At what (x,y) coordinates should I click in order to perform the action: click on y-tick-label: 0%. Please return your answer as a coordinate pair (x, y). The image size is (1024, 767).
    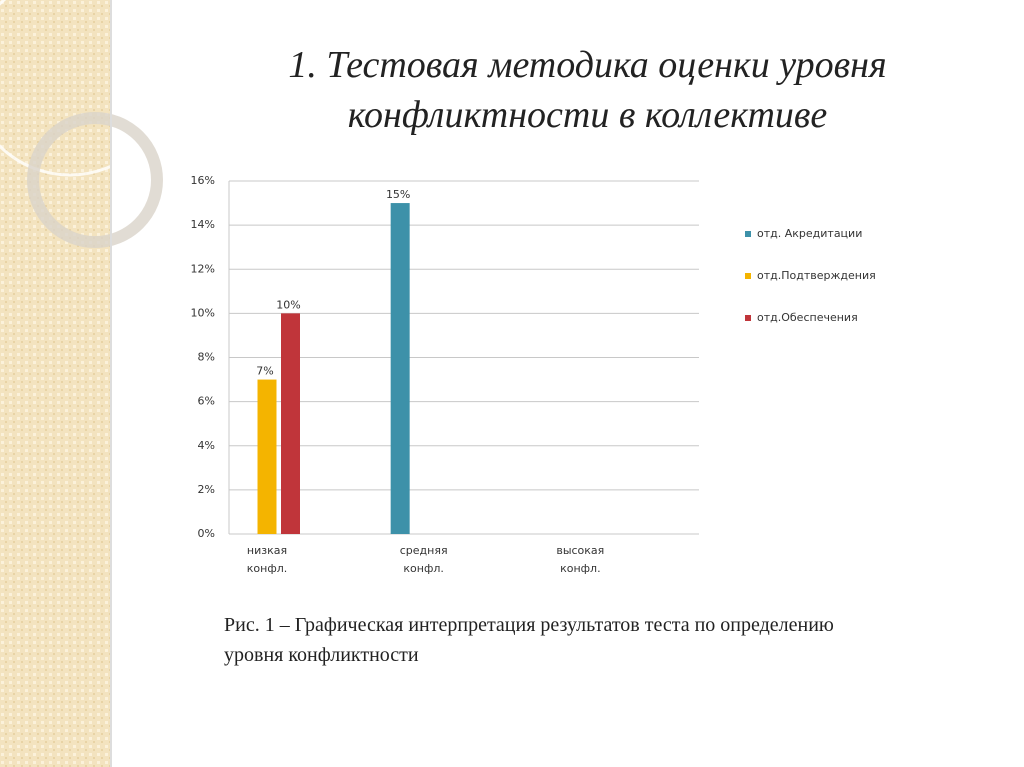
    Looking at the image, I should click on (206, 533).